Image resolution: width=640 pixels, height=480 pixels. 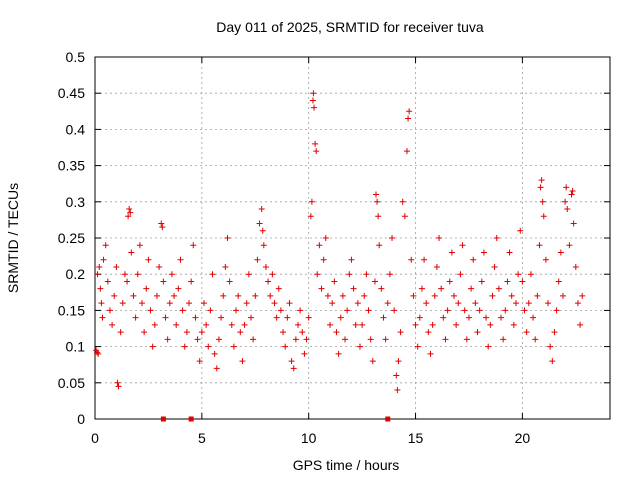 What do you see at coordinates (13, 238) in the screenshot?
I see `y-axis-label: SRMTID / TECUs` at bounding box center [13, 238].